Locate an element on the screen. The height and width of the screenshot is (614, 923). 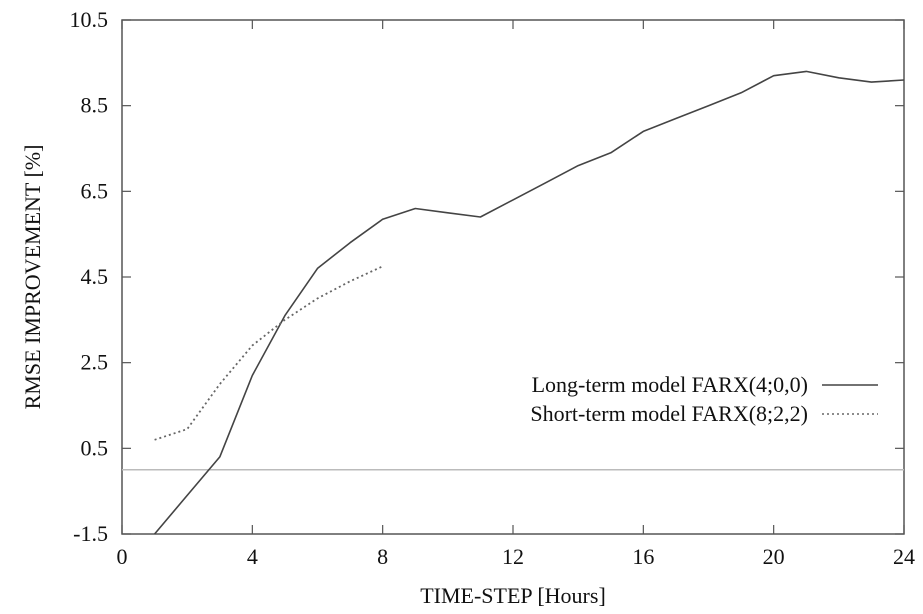
y-tick-label: 10.5 is located at coordinates (89, 19).